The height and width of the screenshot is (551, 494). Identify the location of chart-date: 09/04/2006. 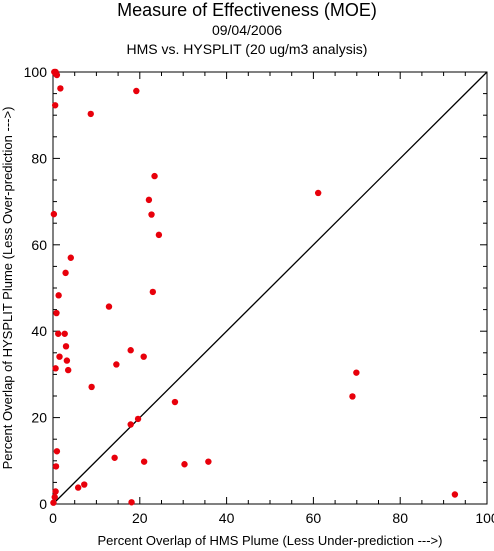
(247, 30).